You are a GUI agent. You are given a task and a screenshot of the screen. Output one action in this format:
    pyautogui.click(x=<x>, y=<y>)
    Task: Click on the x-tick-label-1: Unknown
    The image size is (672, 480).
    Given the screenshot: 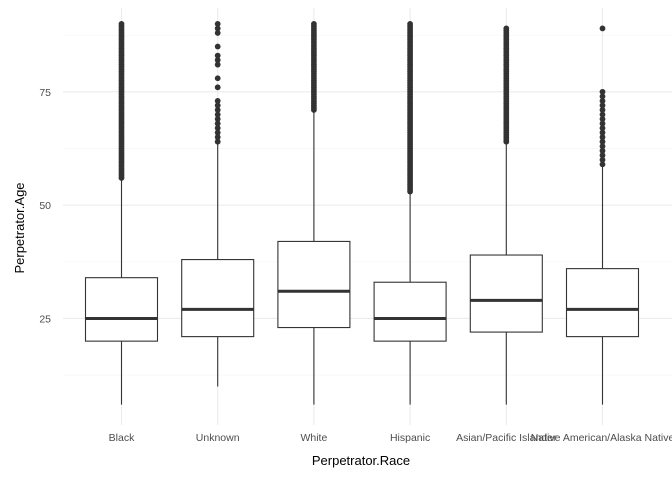 What is the action you would take?
    pyautogui.click(x=218, y=438)
    